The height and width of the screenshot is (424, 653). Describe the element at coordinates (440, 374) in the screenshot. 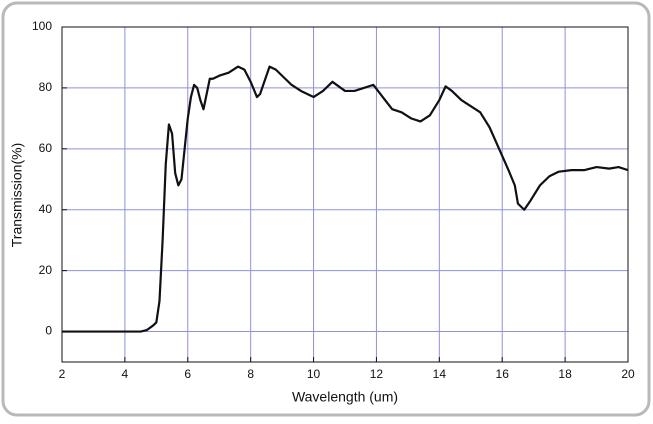

I see `x-tick-label: 14` at that location.